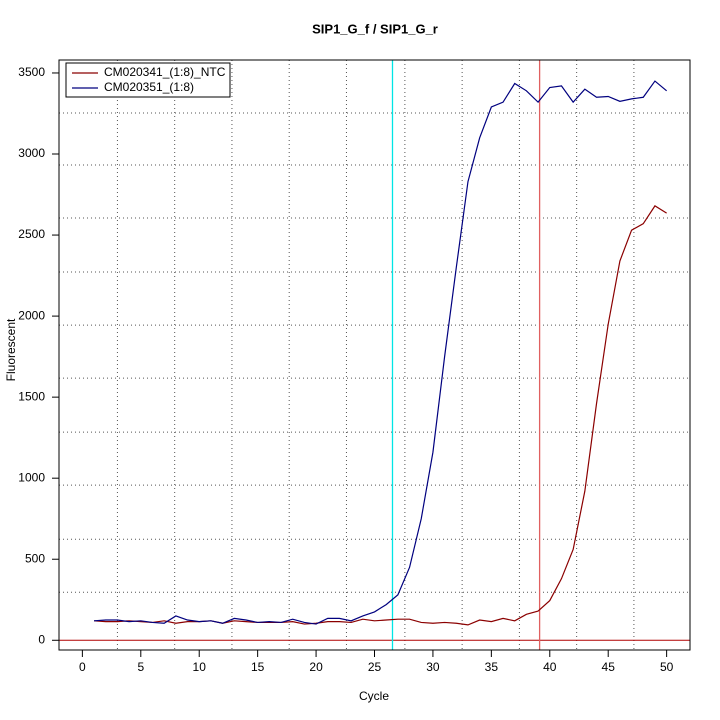 The height and width of the screenshot is (720, 720). What do you see at coordinates (31, 72) in the screenshot?
I see `y-tick-label: 3500` at bounding box center [31, 72].